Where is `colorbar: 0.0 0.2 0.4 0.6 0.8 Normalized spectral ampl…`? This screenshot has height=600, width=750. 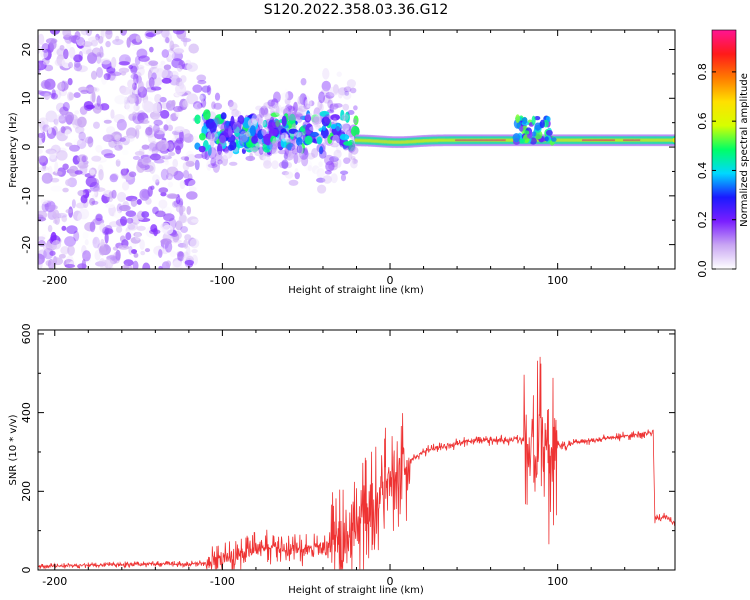 colorbar: 0.0 0.2 0.4 0.6 0.8 Normalized spectral ampl… is located at coordinates (723, 153).